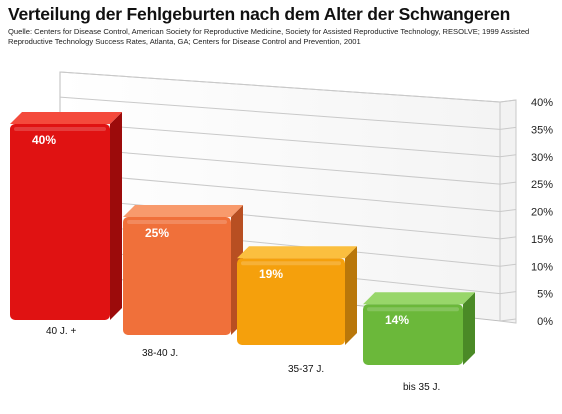  What do you see at coordinates (243, 359) in the screenshot?
I see `x-axis: 40 J. + 38-40 J. 35-37 J. bis 35 J.` at bounding box center [243, 359].